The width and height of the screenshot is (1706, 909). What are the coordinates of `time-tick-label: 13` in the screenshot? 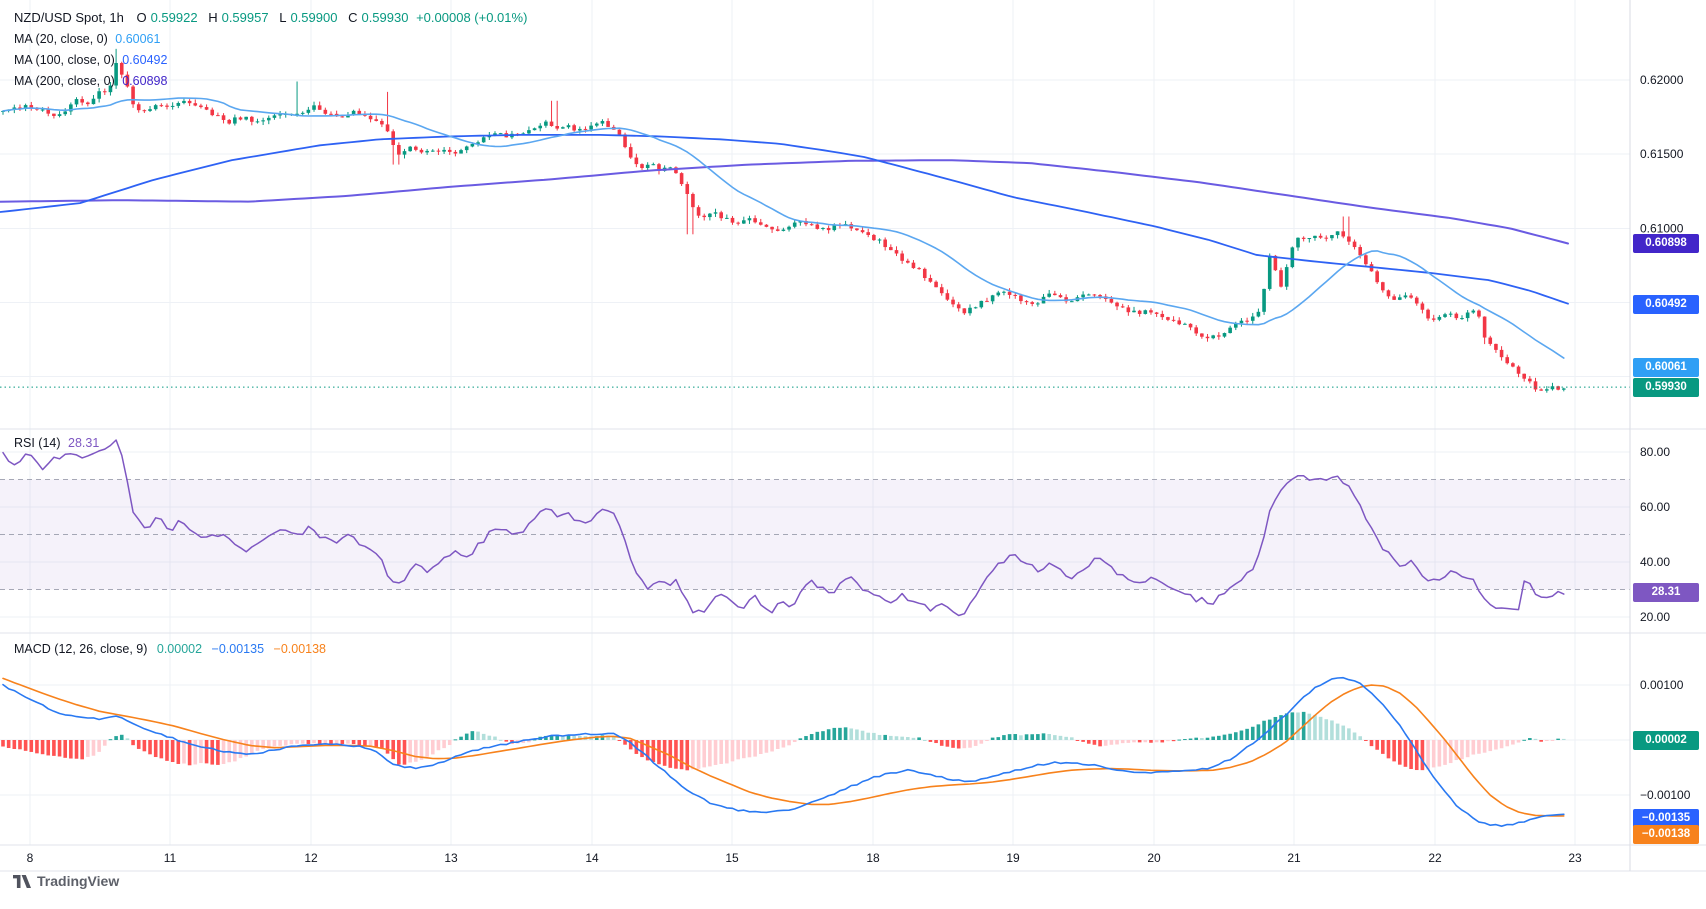 It's located at (451, 858).